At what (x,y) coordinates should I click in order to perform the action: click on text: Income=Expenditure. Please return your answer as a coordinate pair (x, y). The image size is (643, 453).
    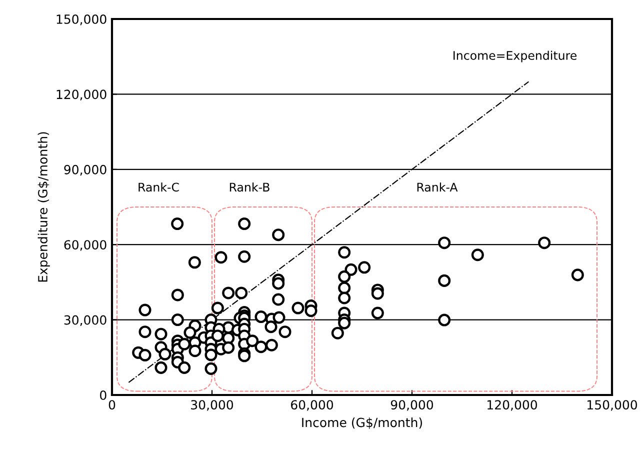
    Looking at the image, I should click on (515, 56).